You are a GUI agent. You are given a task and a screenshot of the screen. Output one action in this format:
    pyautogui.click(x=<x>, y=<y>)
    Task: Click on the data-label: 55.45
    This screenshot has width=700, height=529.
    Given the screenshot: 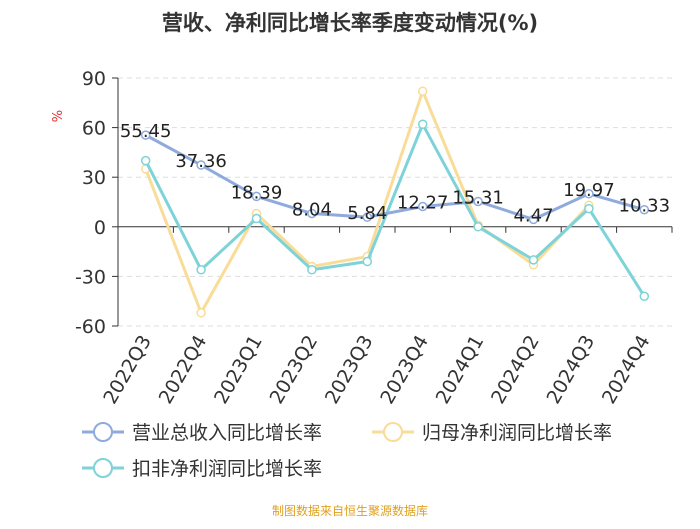 What is the action you would take?
    pyautogui.click(x=146, y=131)
    